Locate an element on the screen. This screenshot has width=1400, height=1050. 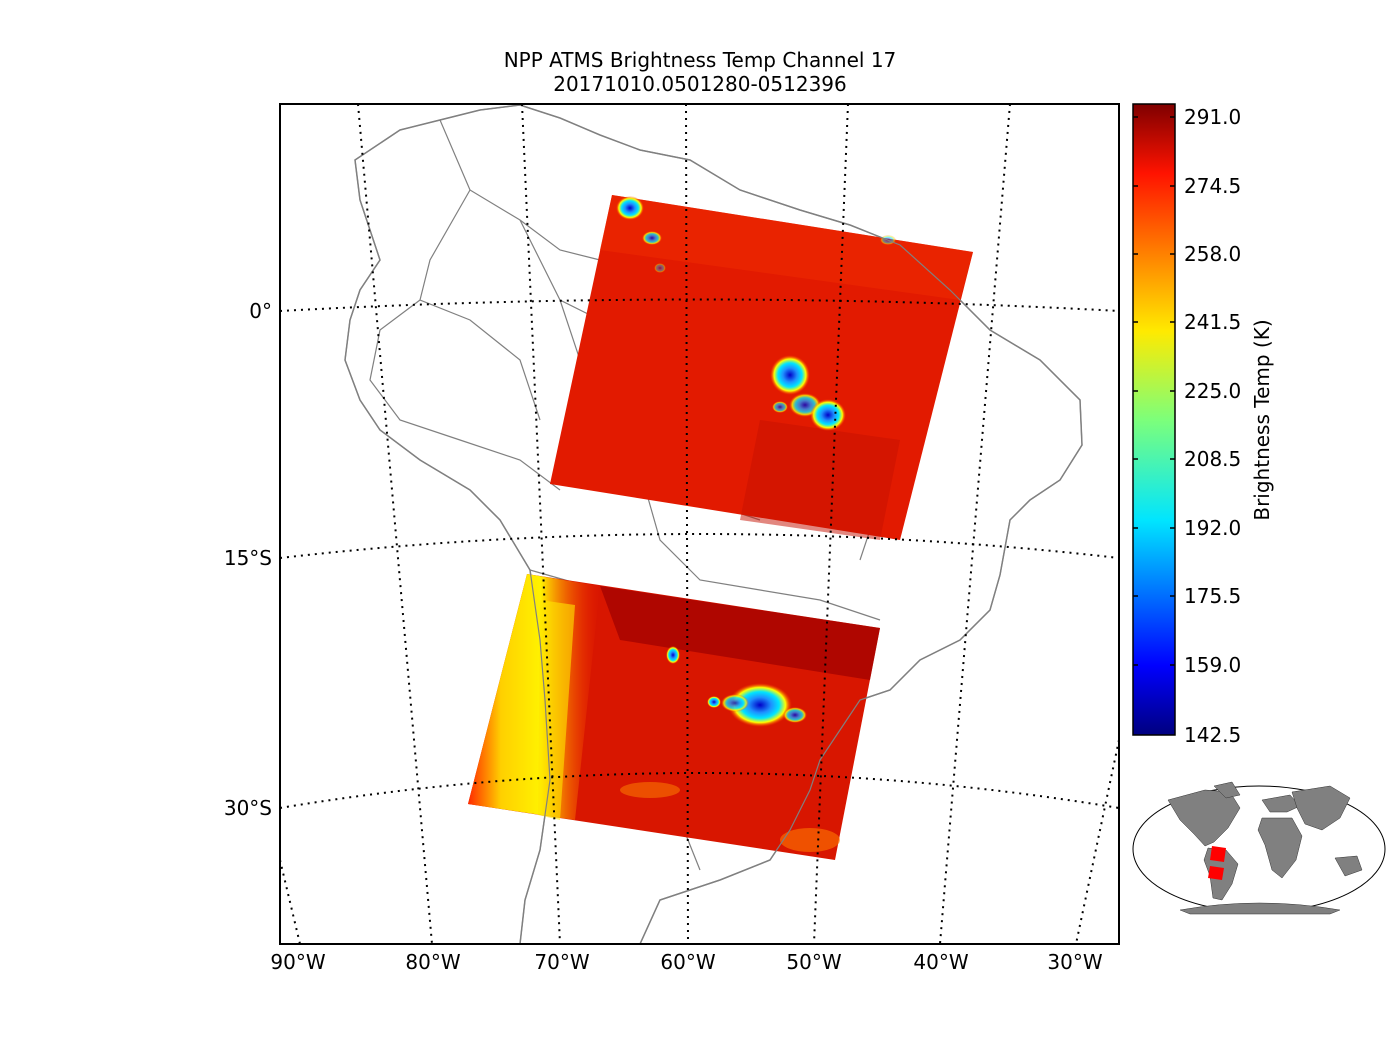
map-title: NPP ATMS Brightness Temp Channel 17 is located at coordinates (700, 60).